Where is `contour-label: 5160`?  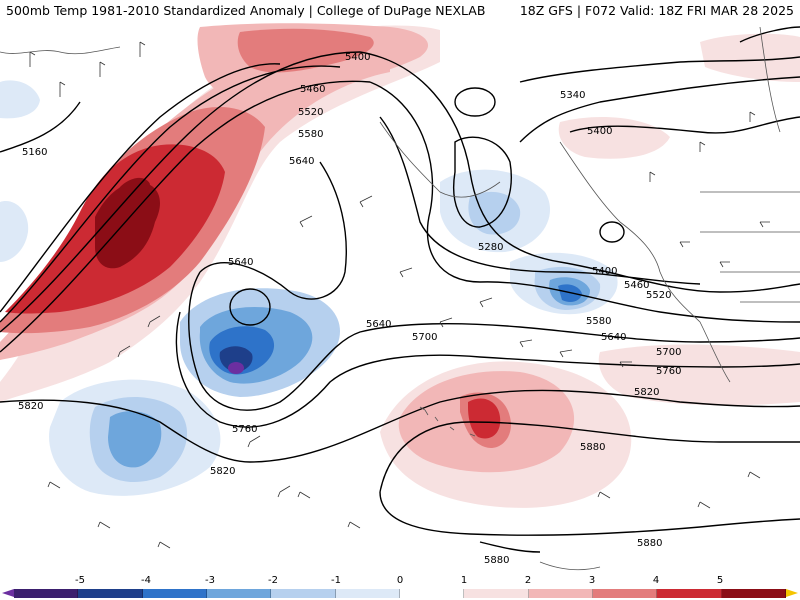 contour-label: 5160 is located at coordinates (34, 152).